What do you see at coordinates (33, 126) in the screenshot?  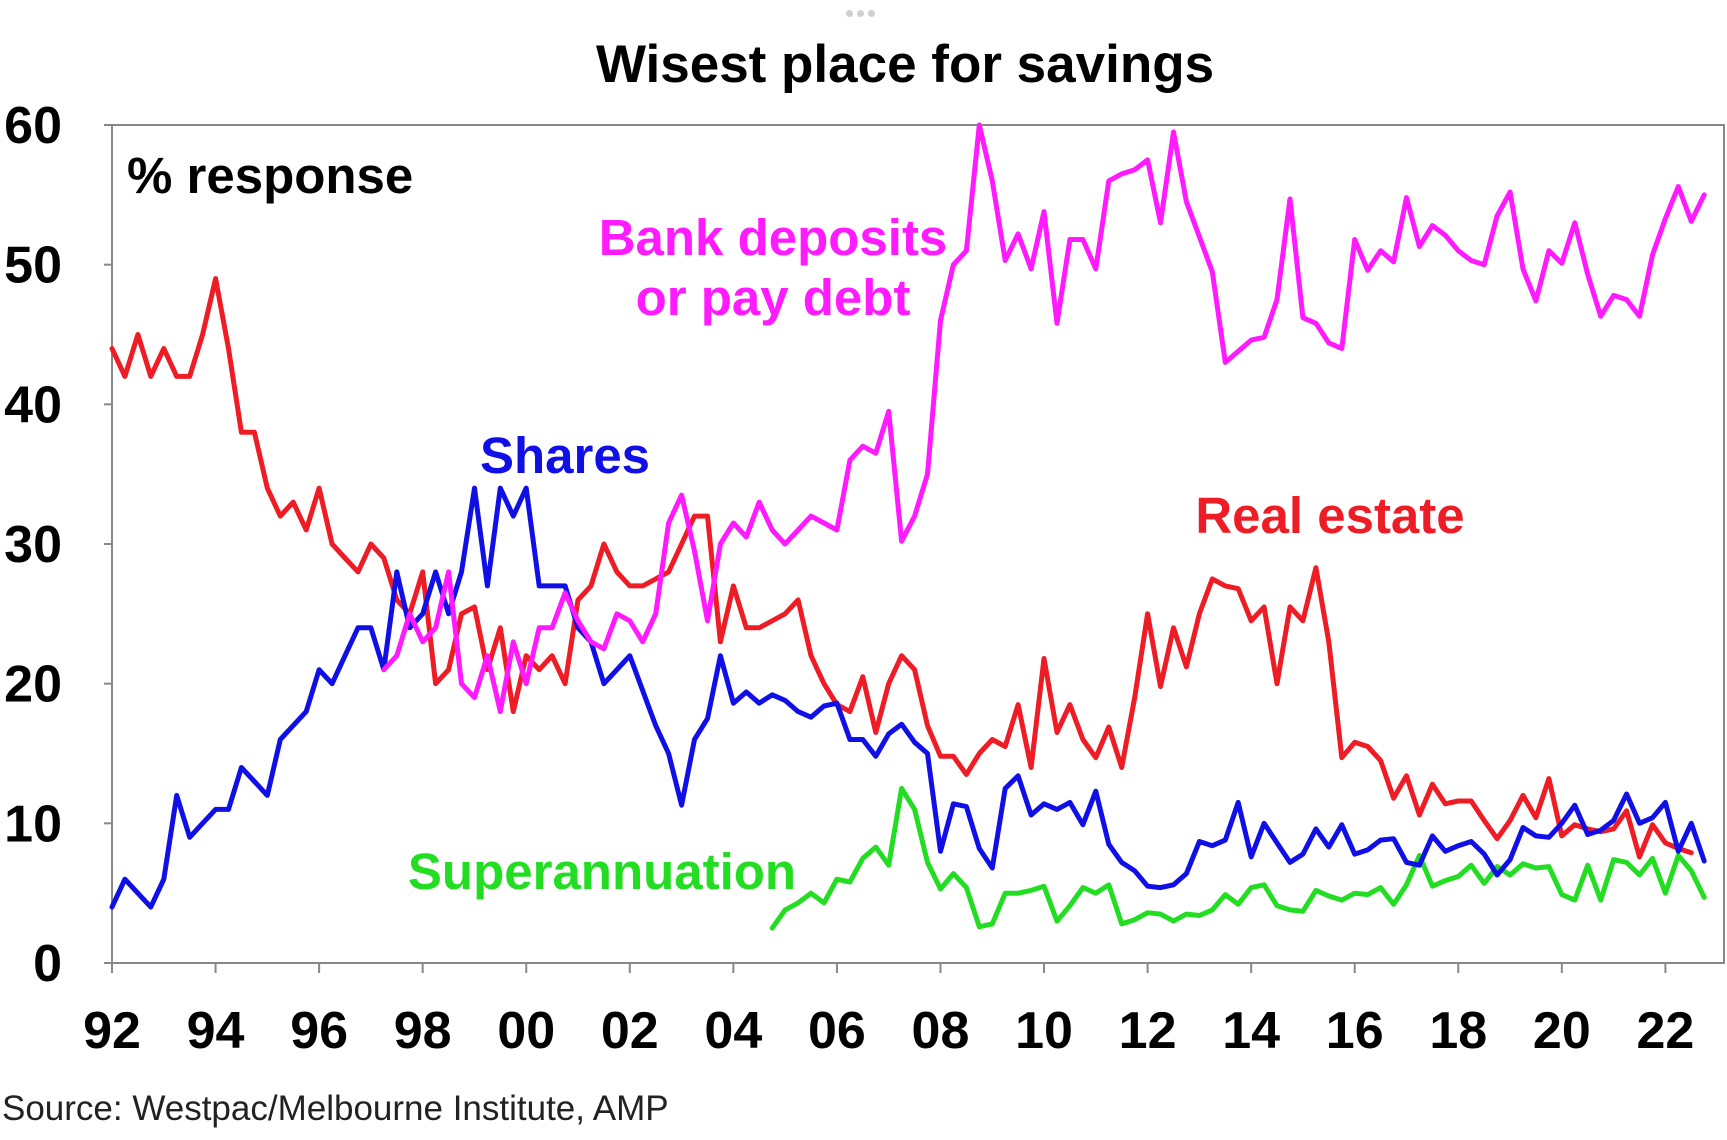 I see `y-tick-label: 60` at bounding box center [33, 126].